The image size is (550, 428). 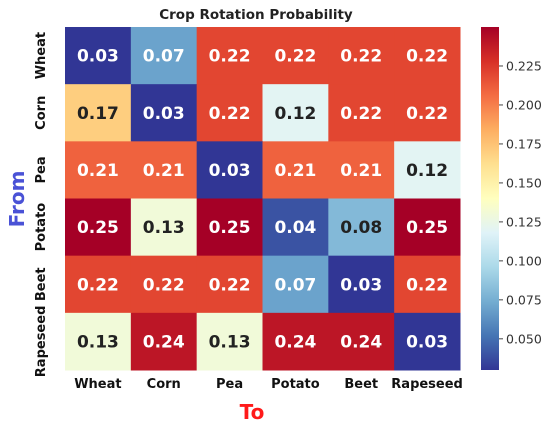 I want to click on y-tick-label: Potato, so click(x=41, y=227).